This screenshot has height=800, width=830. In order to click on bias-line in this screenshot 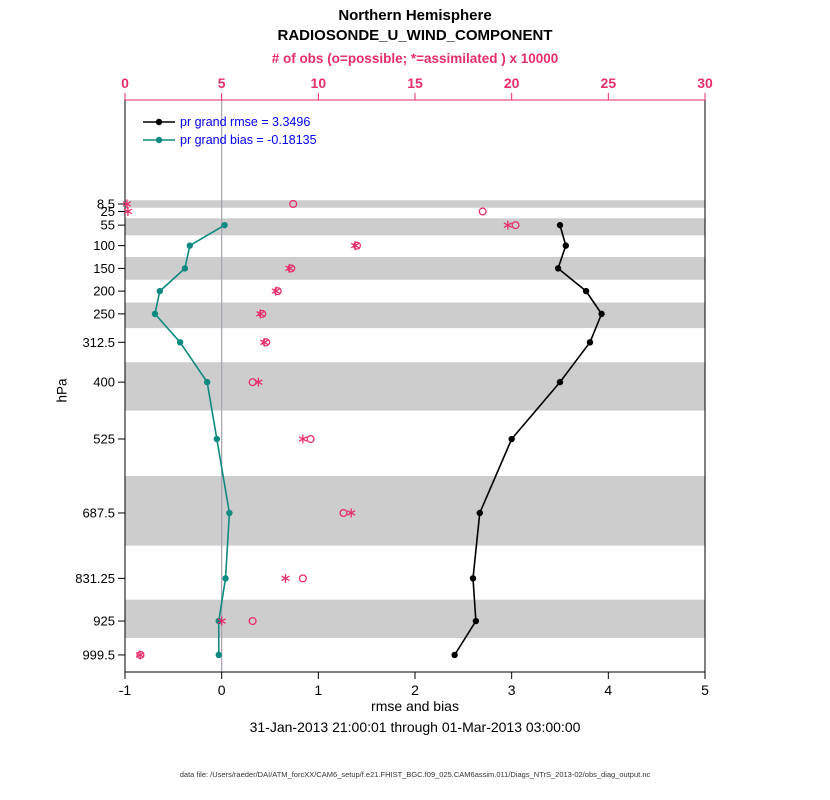, I will do `click(192, 439)`.